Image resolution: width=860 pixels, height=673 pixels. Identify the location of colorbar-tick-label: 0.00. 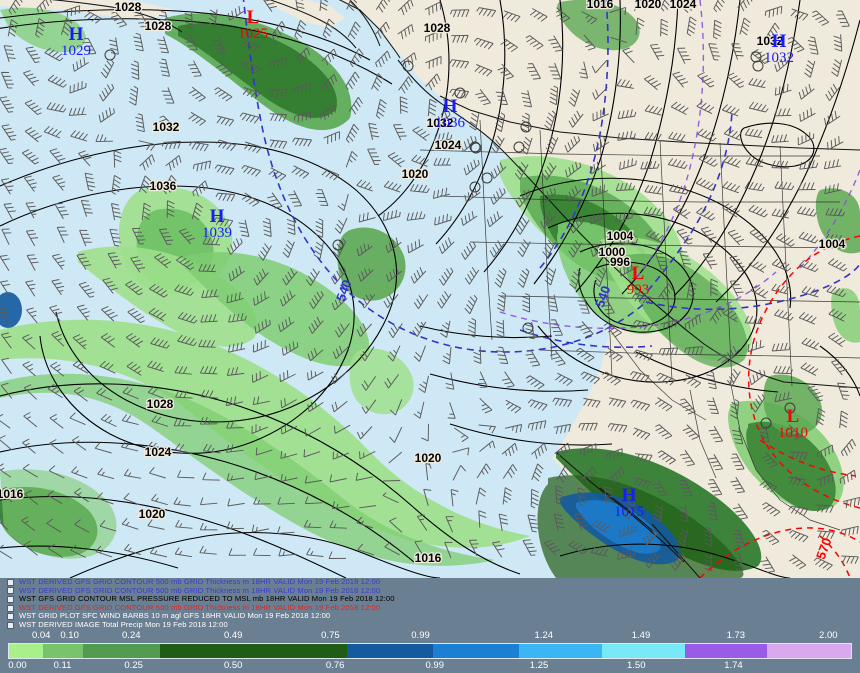
(17, 665).